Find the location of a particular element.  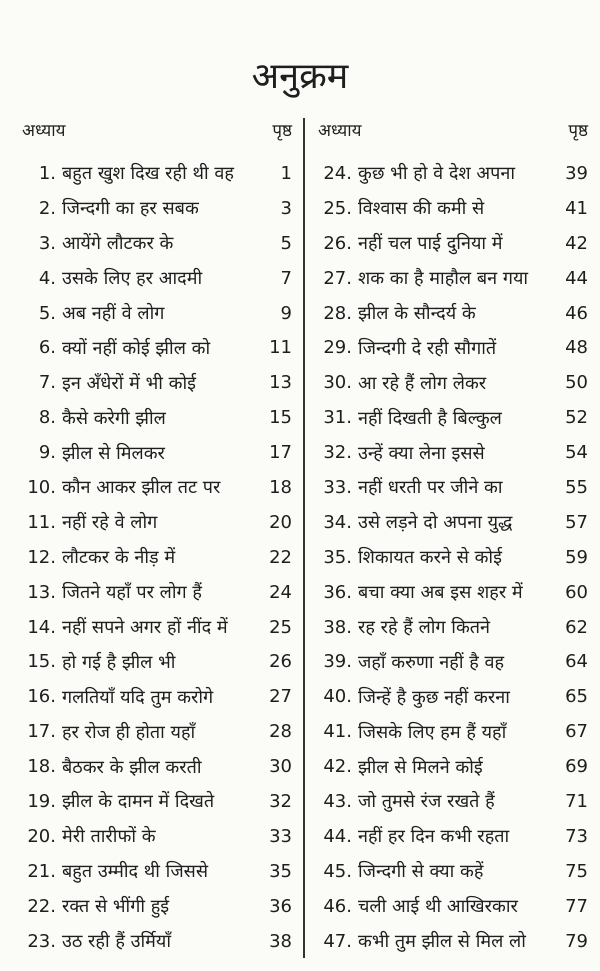

chapter-title: नहीं सपने अगर हों नींद में is located at coordinates (145, 628).